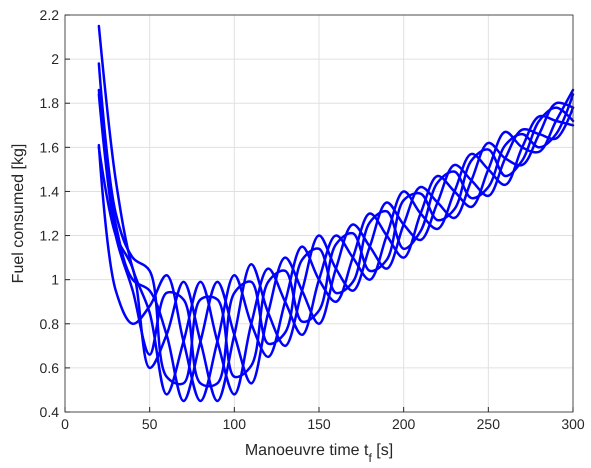 This screenshot has width=591, height=468. I want to click on y-axis-title: Fuel consumed [kg], so click(18, 214).